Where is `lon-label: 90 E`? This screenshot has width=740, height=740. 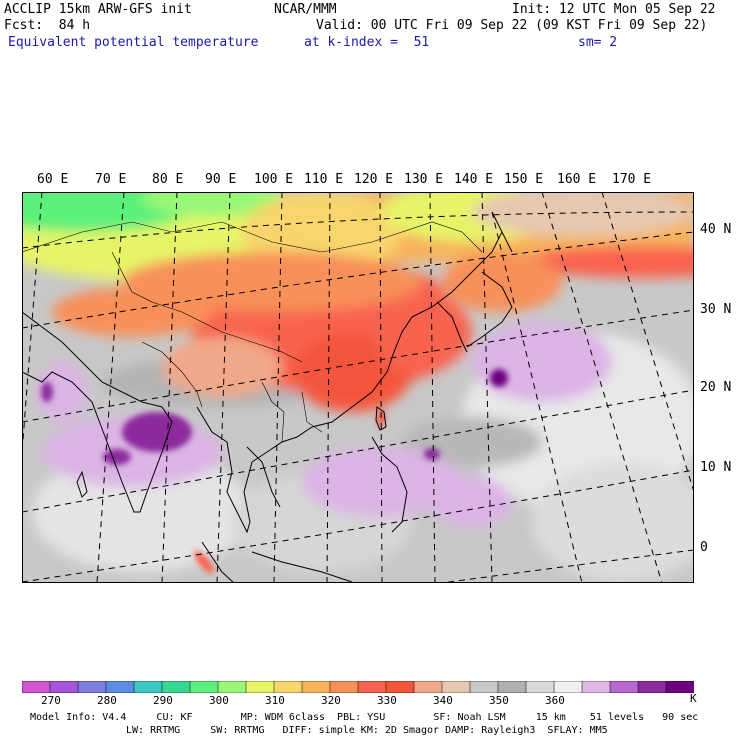
lon-label: 90 E is located at coordinates (221, 179).